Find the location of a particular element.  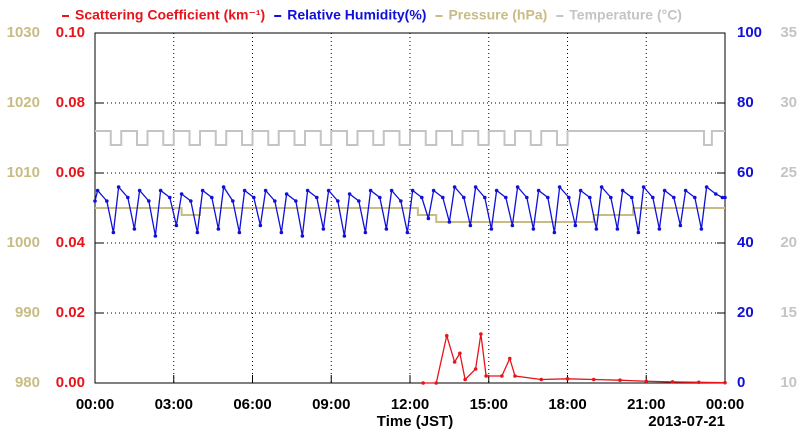

y-tick-label: 0.04 is located at coordinates (71, 242).